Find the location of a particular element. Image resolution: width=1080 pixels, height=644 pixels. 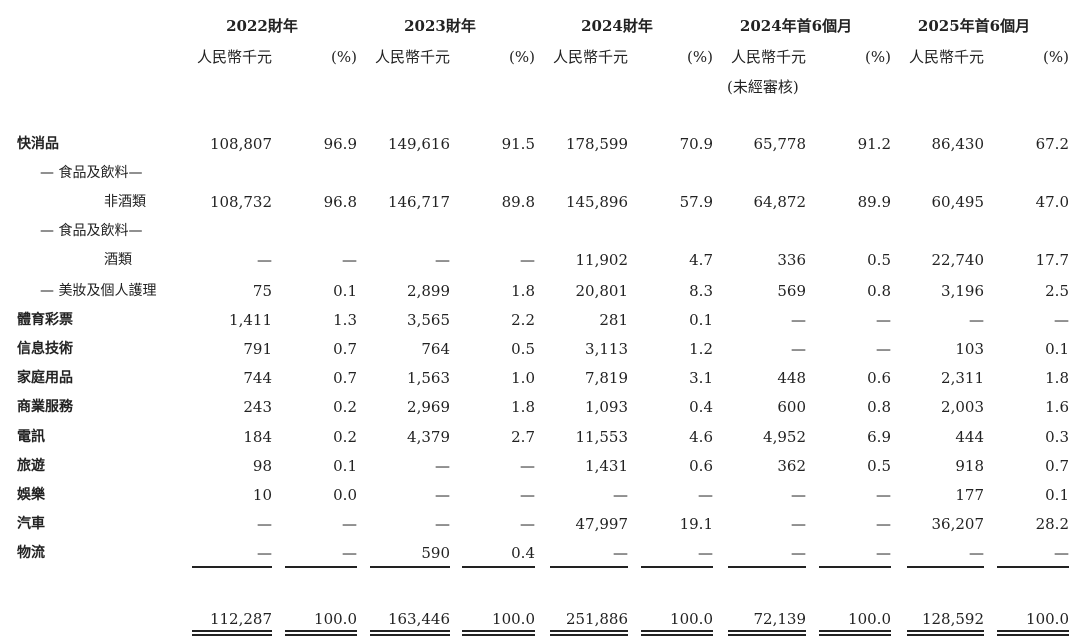

table-cell: 36,207 is located at coordinates (958, 524).